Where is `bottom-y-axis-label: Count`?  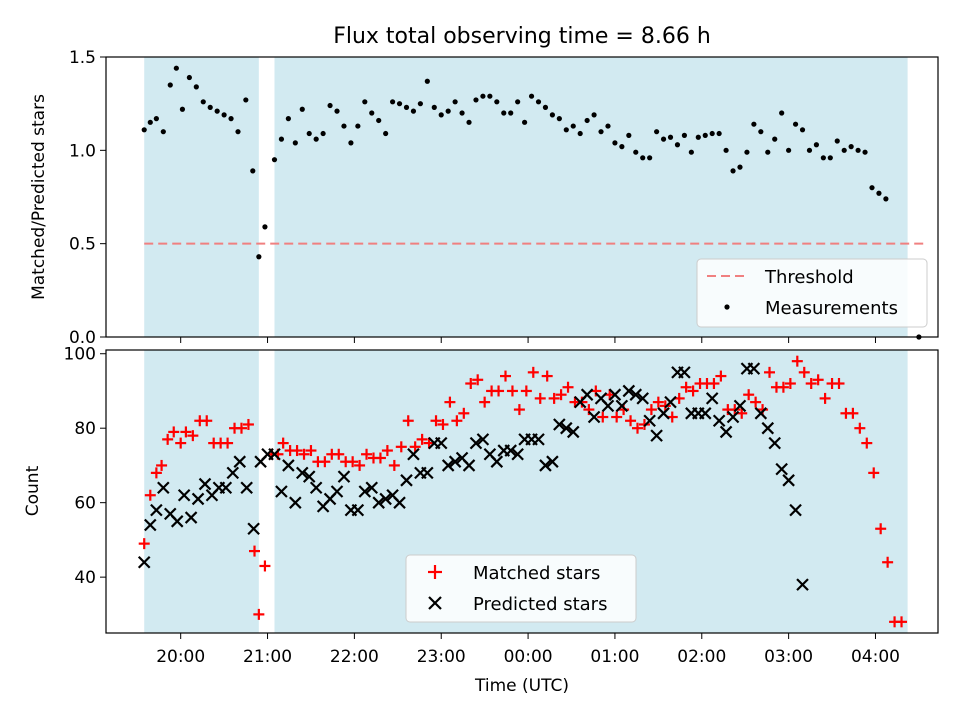
bottom-y-axis-label: Count is located at coordinates (33, 490).